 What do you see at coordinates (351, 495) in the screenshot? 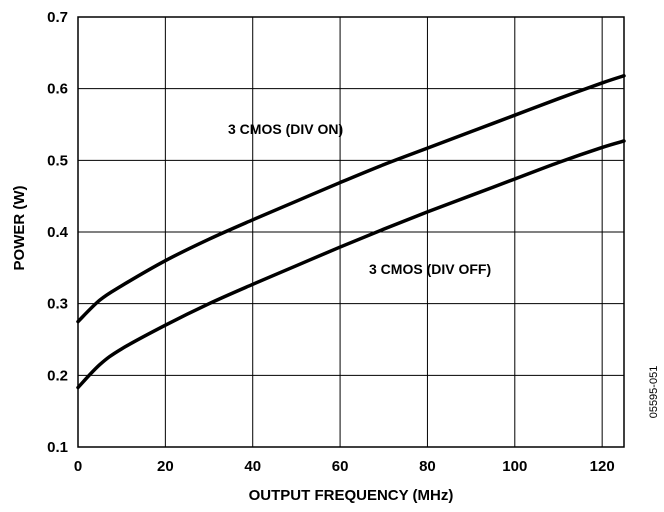
I see `x-axis-title: OUTPUT FREQUENCY (MHz)` at bounding box center [351, 495].